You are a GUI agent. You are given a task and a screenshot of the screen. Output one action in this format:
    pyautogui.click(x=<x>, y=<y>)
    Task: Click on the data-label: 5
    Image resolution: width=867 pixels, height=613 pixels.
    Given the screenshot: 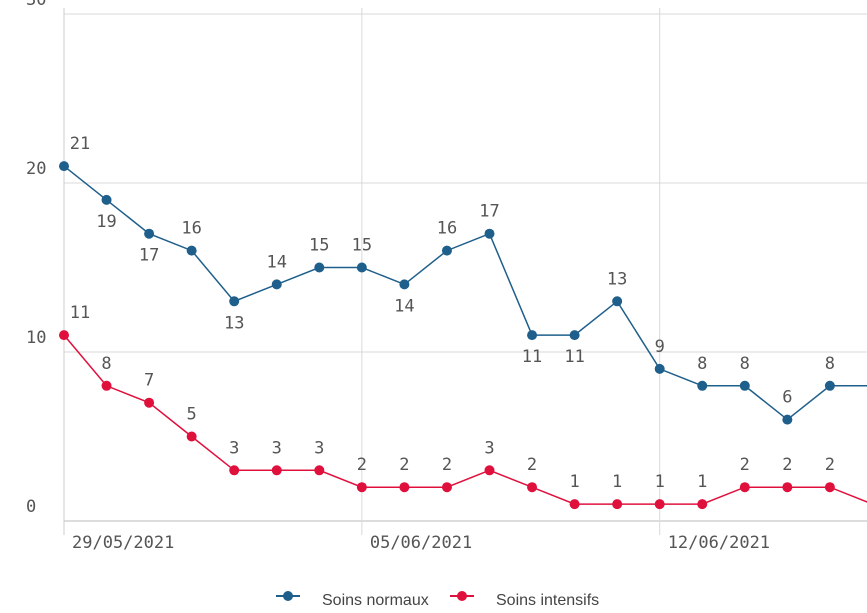 What is the action you would take?
    pyautogui.click(x=192, y=415)
    